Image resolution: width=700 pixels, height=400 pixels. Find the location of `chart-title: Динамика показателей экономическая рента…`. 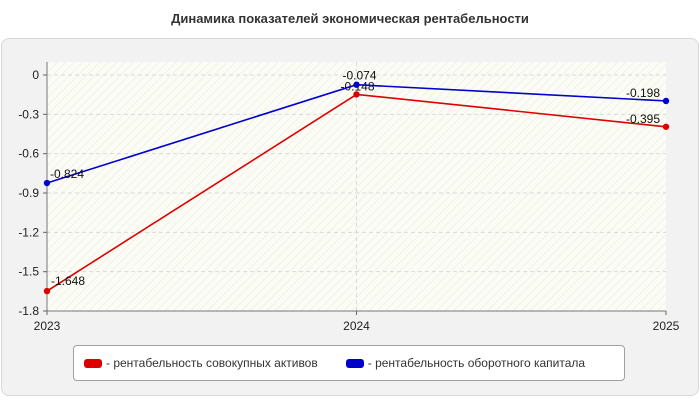

chart-title: Динамика показателей экономическая рента… is located at coordinates (350, 18).